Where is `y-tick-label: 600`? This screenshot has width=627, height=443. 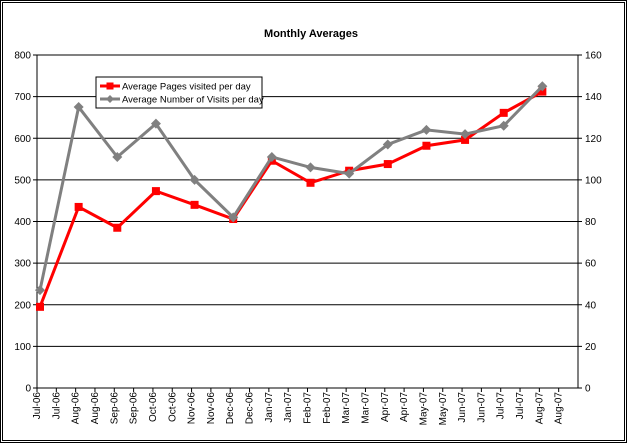 y-tick-label: 600 is located at coordinates (22, 139).